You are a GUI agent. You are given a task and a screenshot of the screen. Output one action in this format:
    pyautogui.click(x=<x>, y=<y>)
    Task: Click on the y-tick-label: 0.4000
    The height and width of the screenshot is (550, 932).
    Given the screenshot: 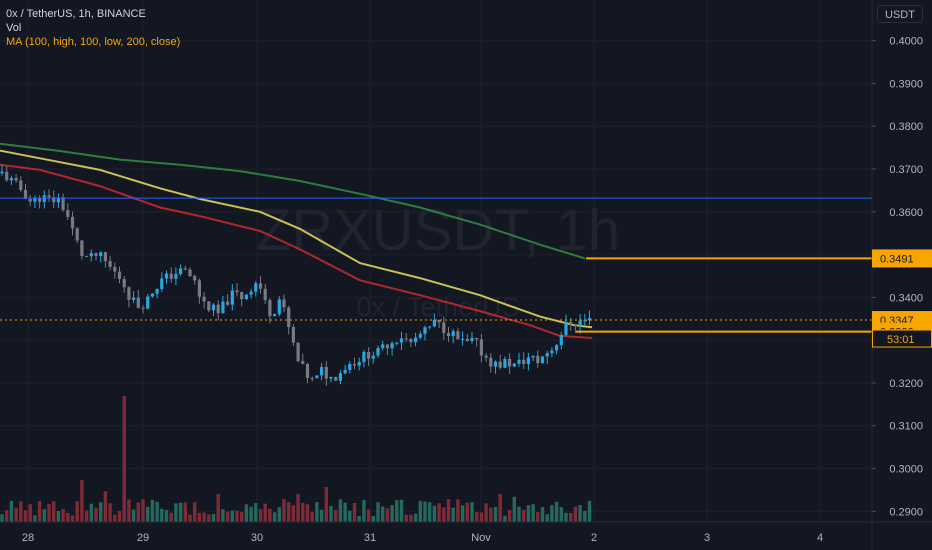 What is the action you would take?
    pyautogui.click(x=906, y=42)
    